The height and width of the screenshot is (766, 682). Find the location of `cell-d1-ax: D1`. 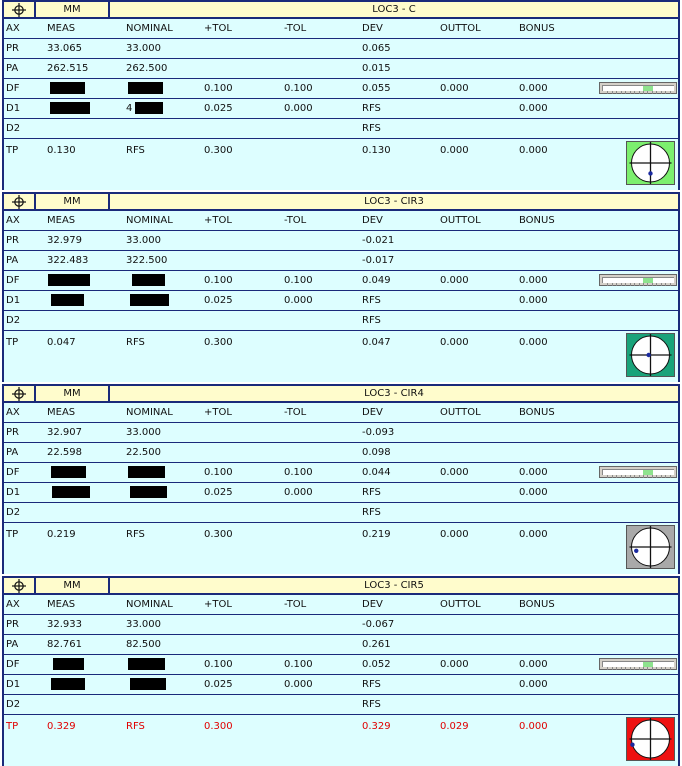

cell-d1-ax: D1 is located at coordinates (13, 492).